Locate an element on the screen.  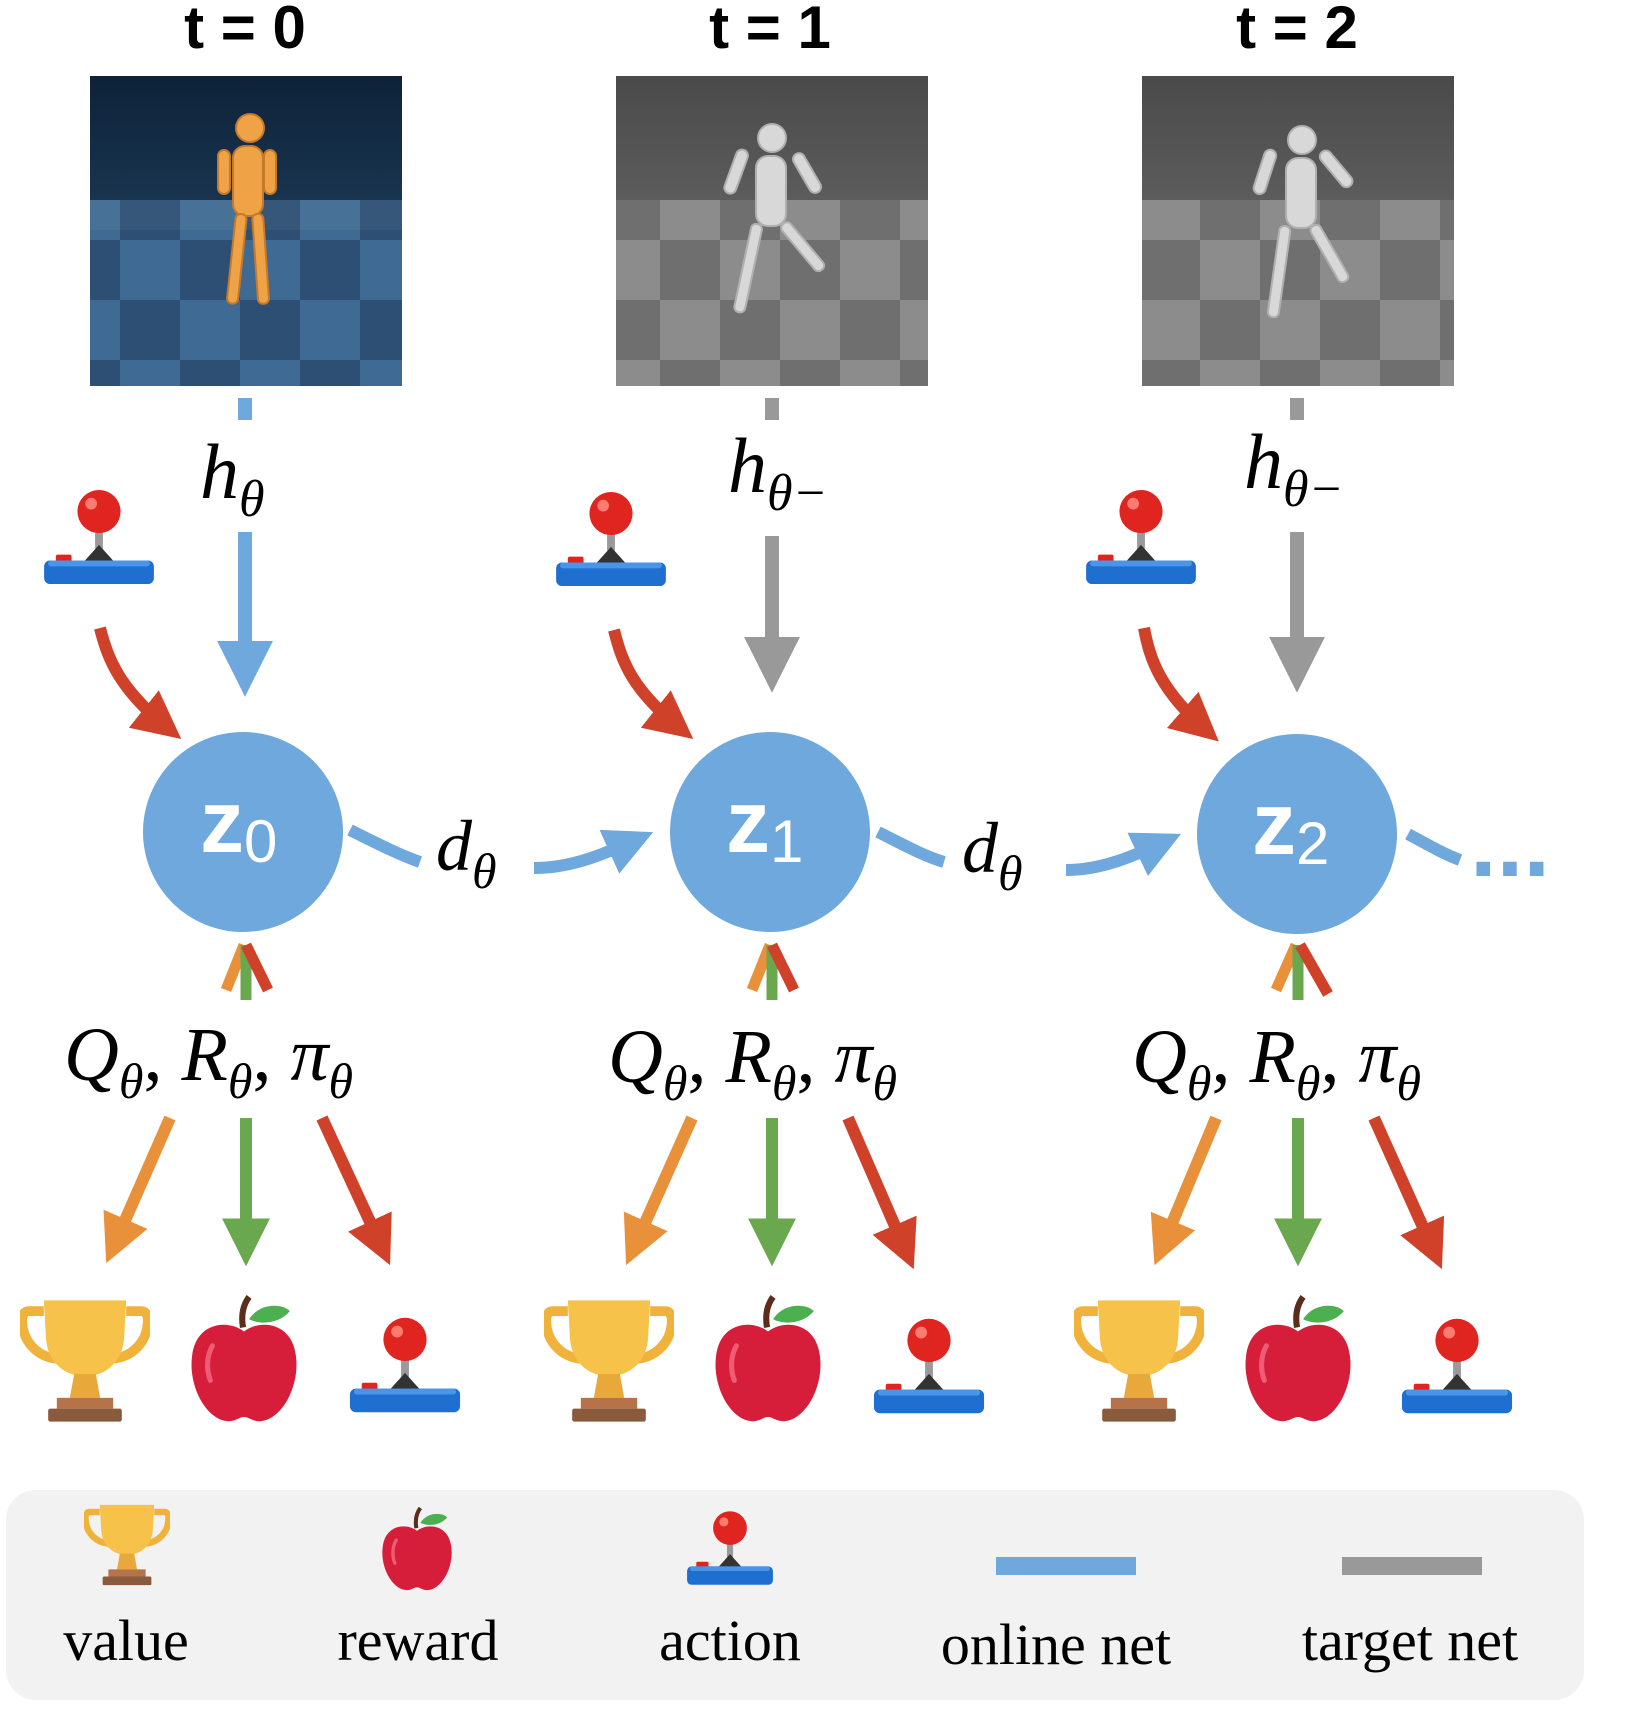
legend-value-label: value is located at coordinates (126, 1640).